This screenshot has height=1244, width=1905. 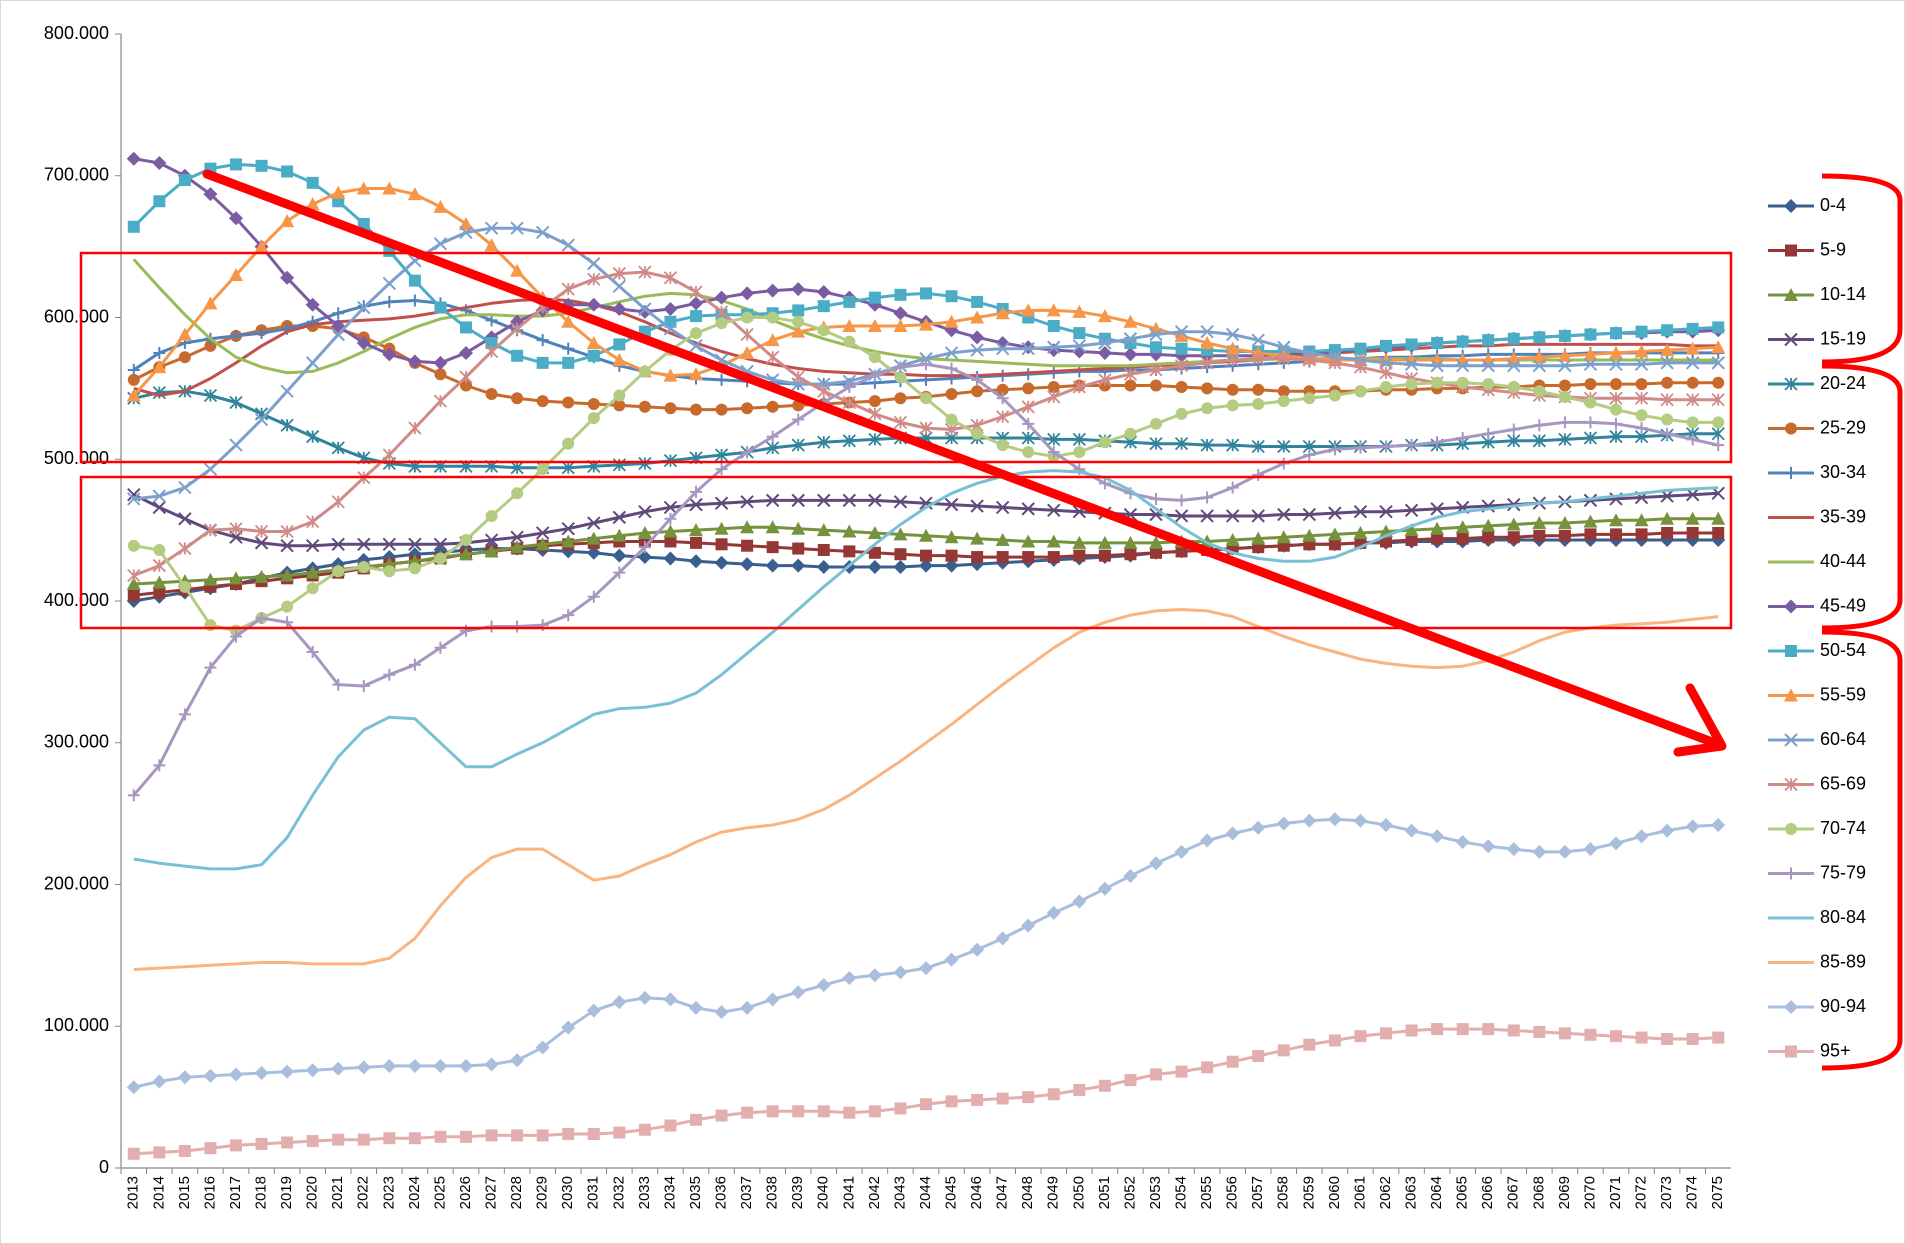 I want to click on legend-item: 75-79, so click(x=1817, y=872).